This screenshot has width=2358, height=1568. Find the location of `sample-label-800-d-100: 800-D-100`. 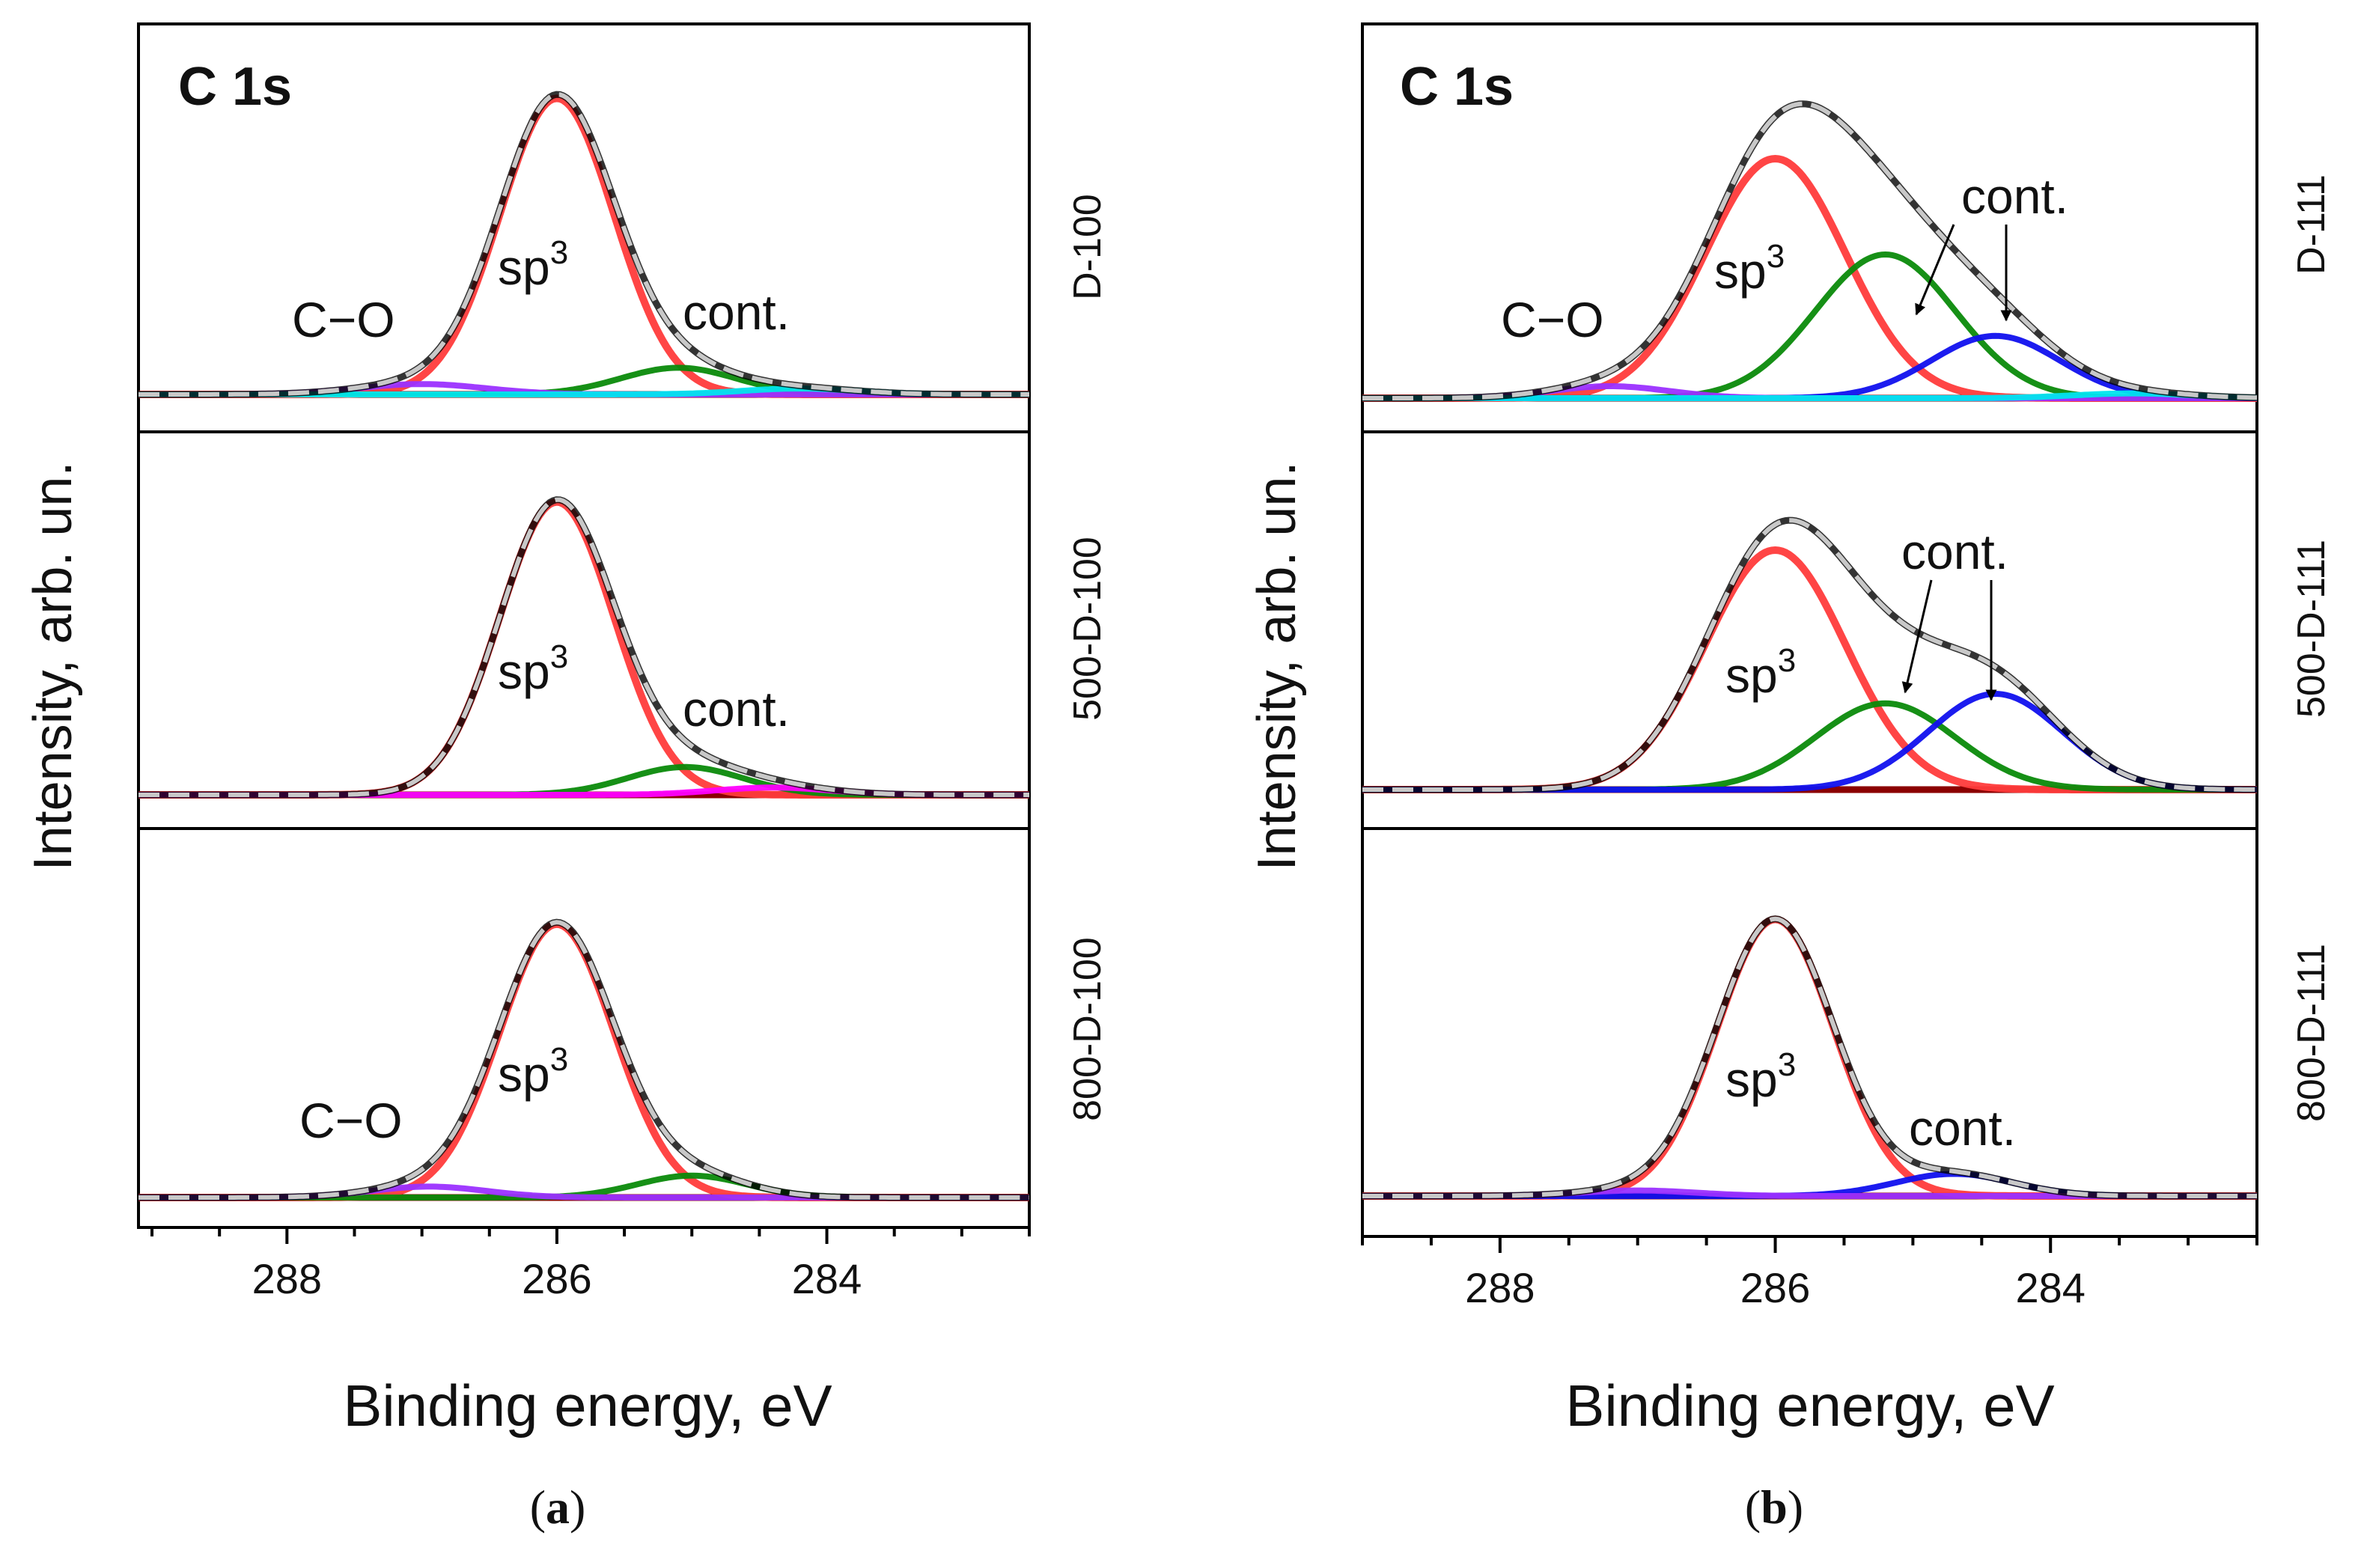

sample-label-800-d-100: 800-D-100 is located at coordinates (1087, 1029).